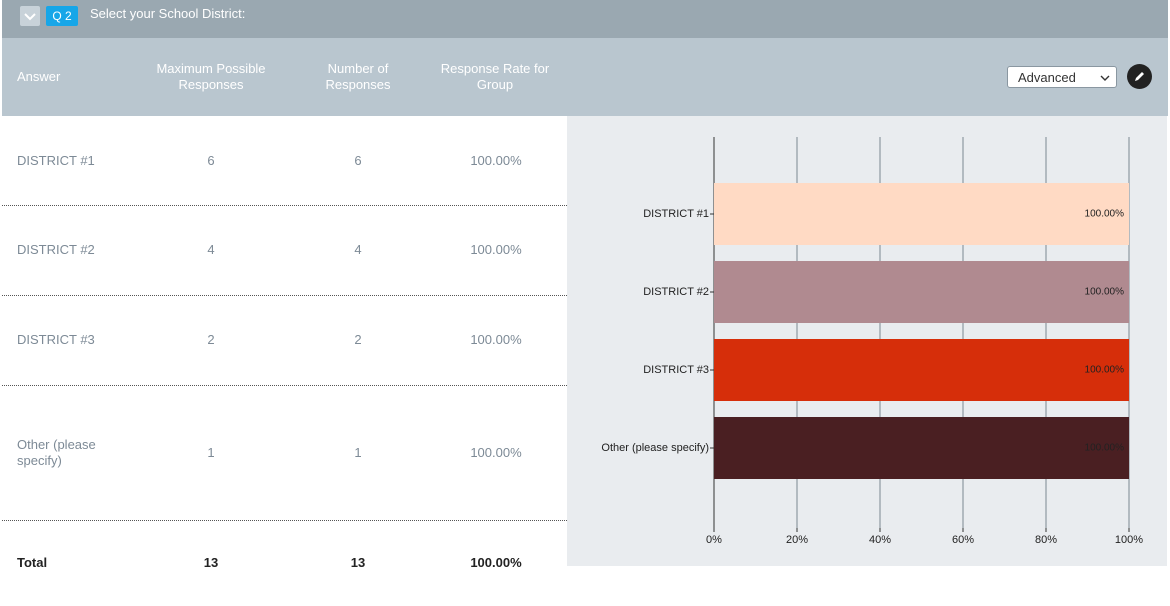 The height and width of the screenshot is (606, 1170). I want to click on view-dropdown: Advanced, so click(1062, 77).